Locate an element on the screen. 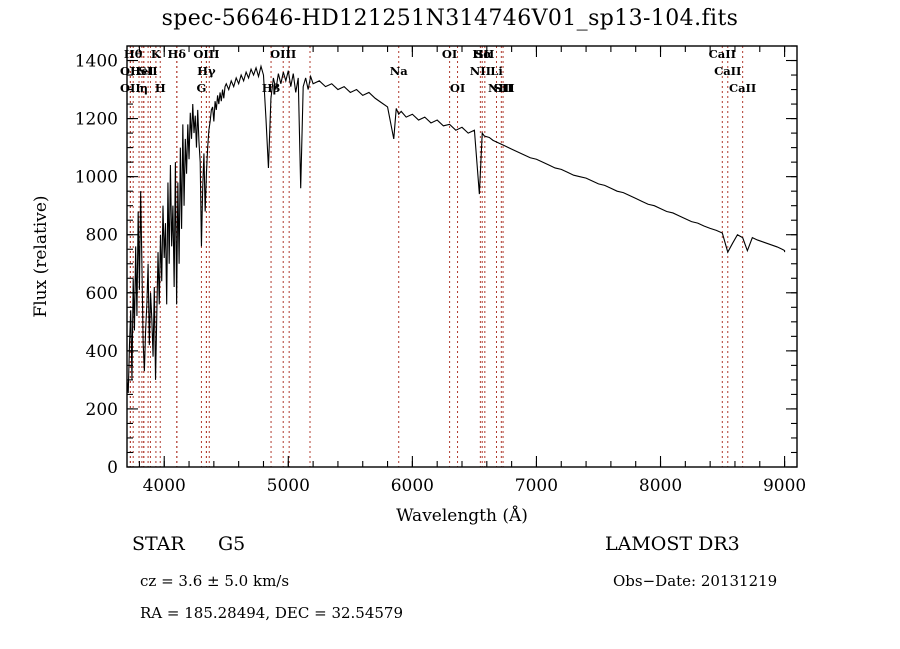 The height and width of the screenshot is (649, 900). line-label-Na: Na is located at coordinates (399, 71).